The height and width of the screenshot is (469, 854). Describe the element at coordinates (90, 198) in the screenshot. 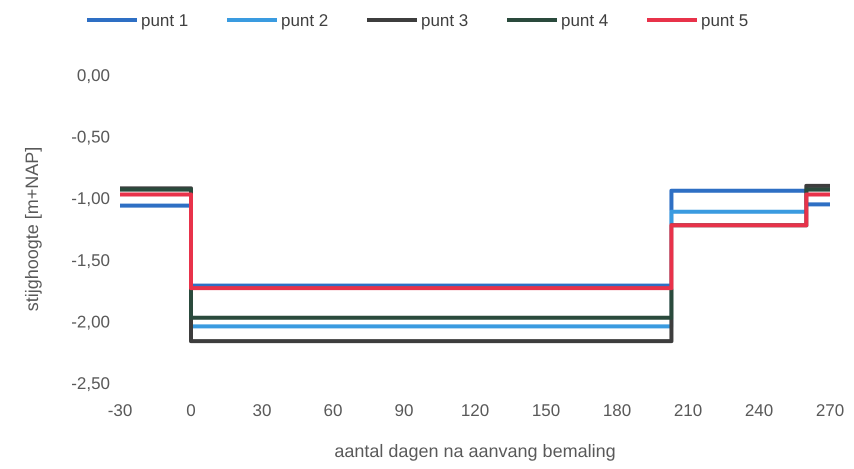

I see `y-tick-label: -1,00` at that location.